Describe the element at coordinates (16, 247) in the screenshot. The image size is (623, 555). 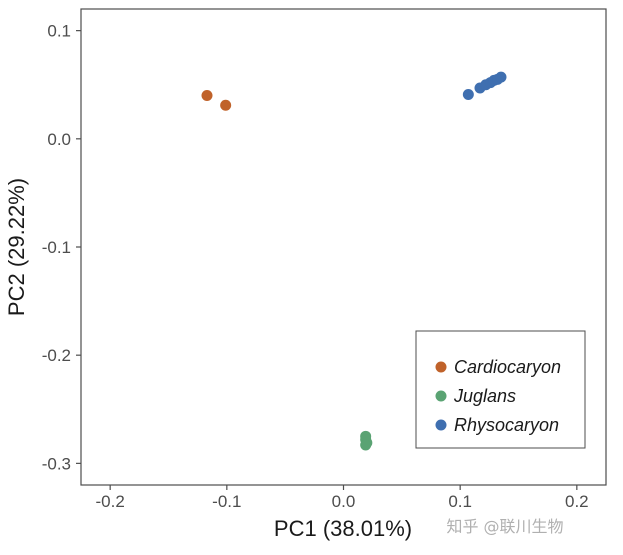
I see `y-axis-title: PC2 (29.22%)` at that location.